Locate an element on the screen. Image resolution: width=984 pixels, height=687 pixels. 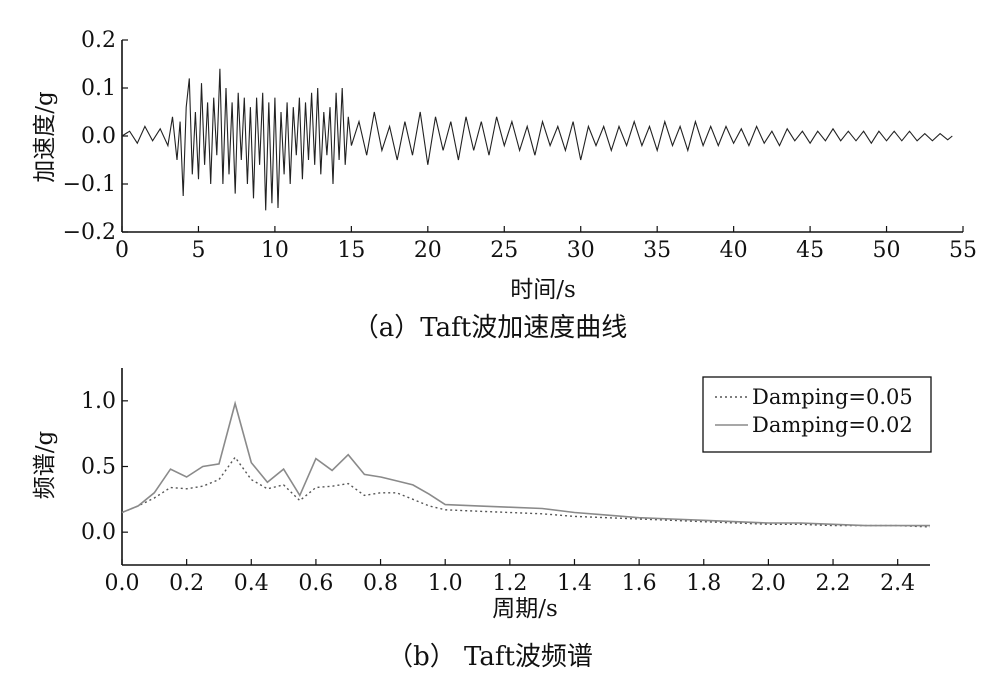
a-x-tick-label: 5 is located at coordinates (198, 250).